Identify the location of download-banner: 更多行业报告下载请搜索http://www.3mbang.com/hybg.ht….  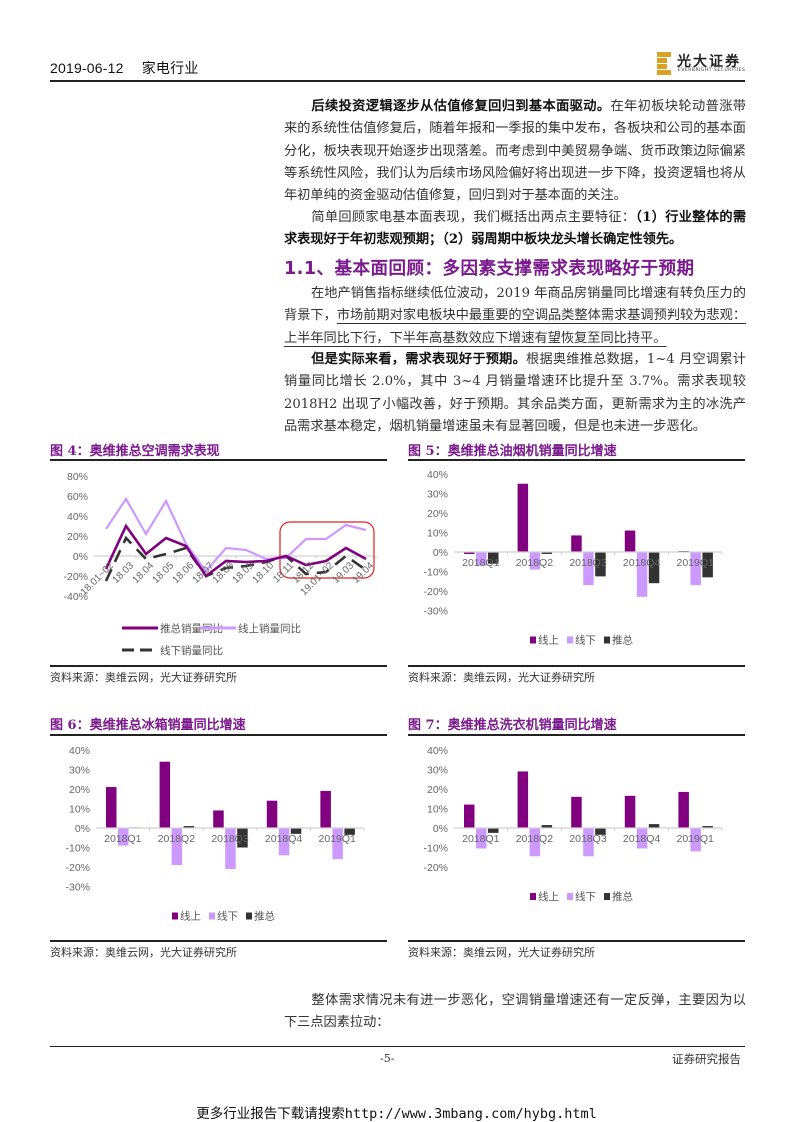
(396, 1114).